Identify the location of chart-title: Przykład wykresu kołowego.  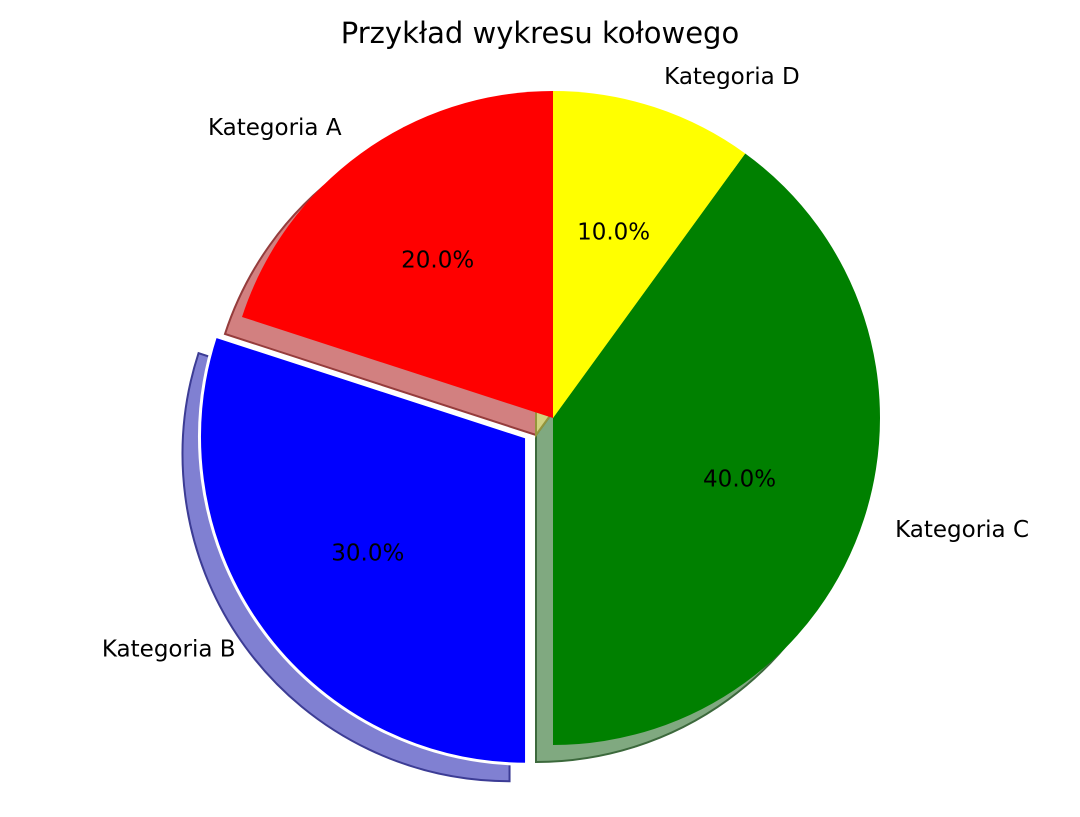
(540, 33).